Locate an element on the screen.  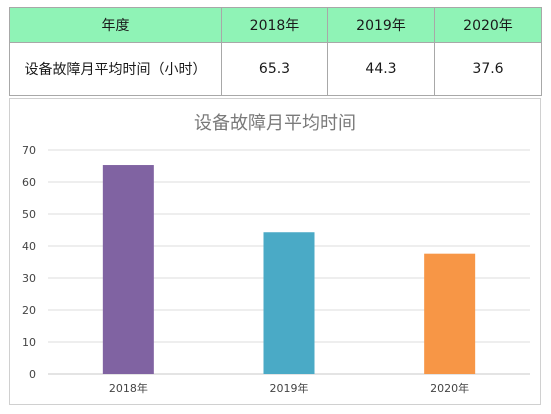
y-tick-label: 0 is located at coordinates (32, 374).